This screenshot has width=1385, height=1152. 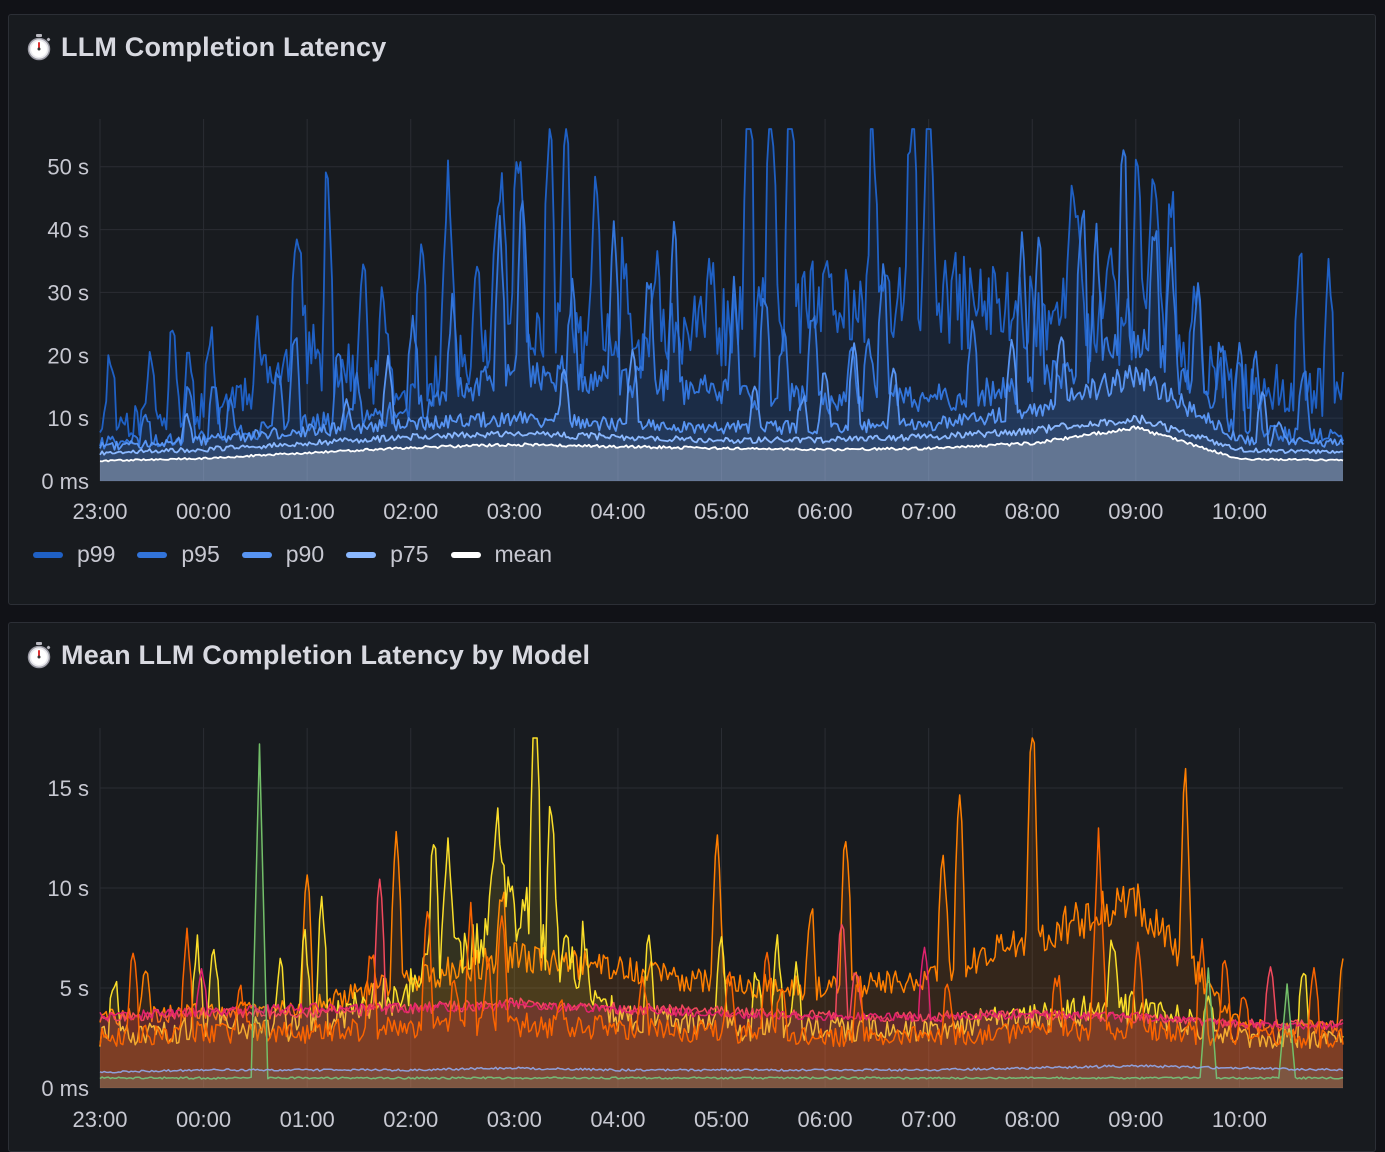 I want to click on legend-label: mean, so click(x=523, y=554).